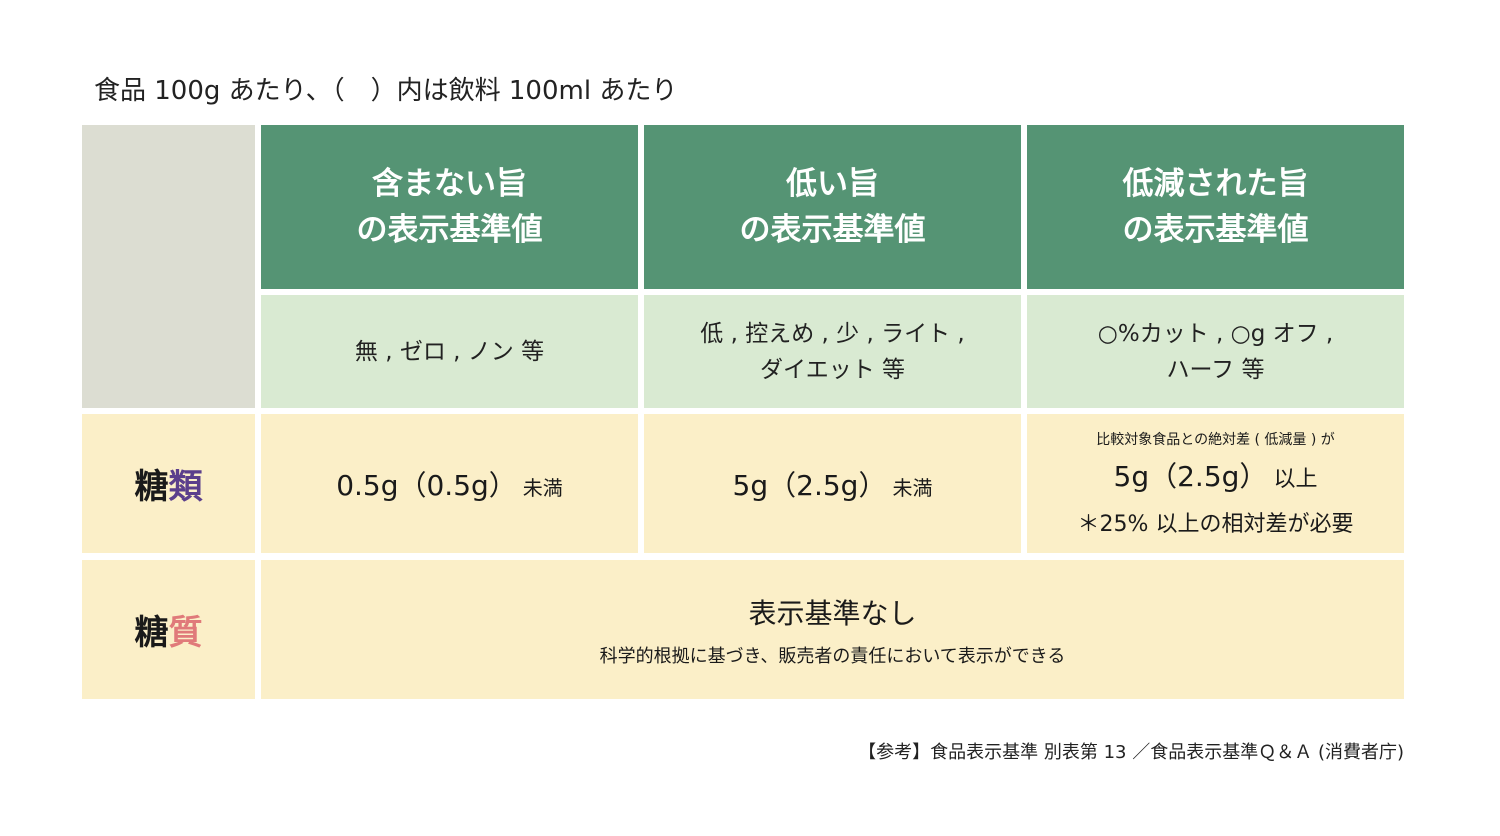 The width and height of the screenshot is (1500, 836). I want to click on row-label-sugars: 糖類, so click(168, 483).